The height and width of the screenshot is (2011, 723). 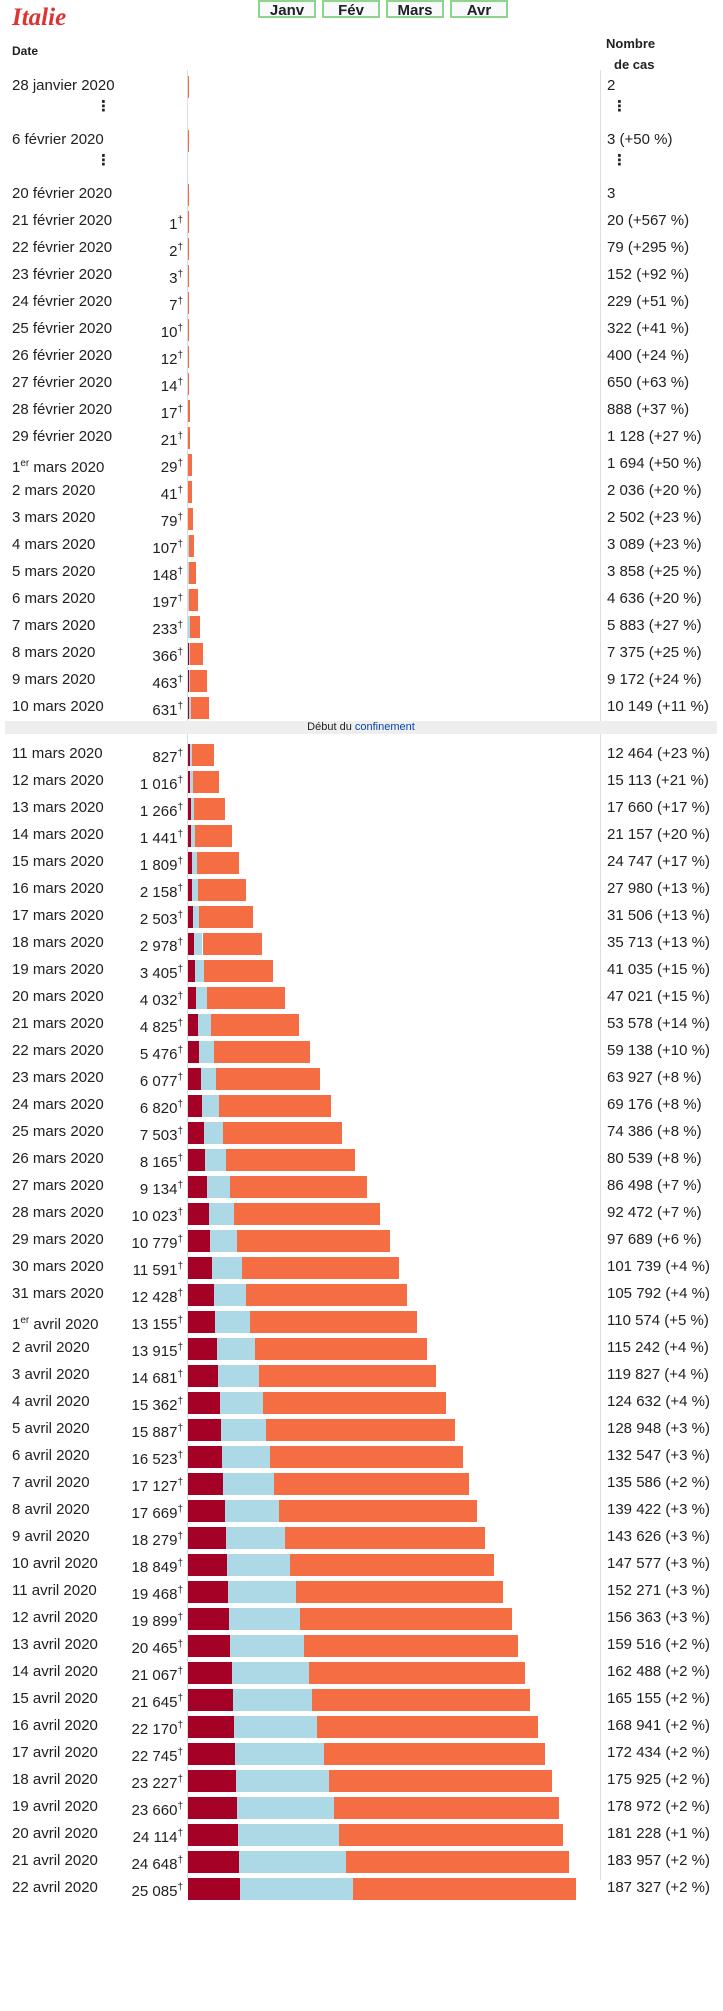 What do you see at coordinates (384, 727) in the screenshot?
I see `lockdown-link: confinement` at bounding box center [384, 727].